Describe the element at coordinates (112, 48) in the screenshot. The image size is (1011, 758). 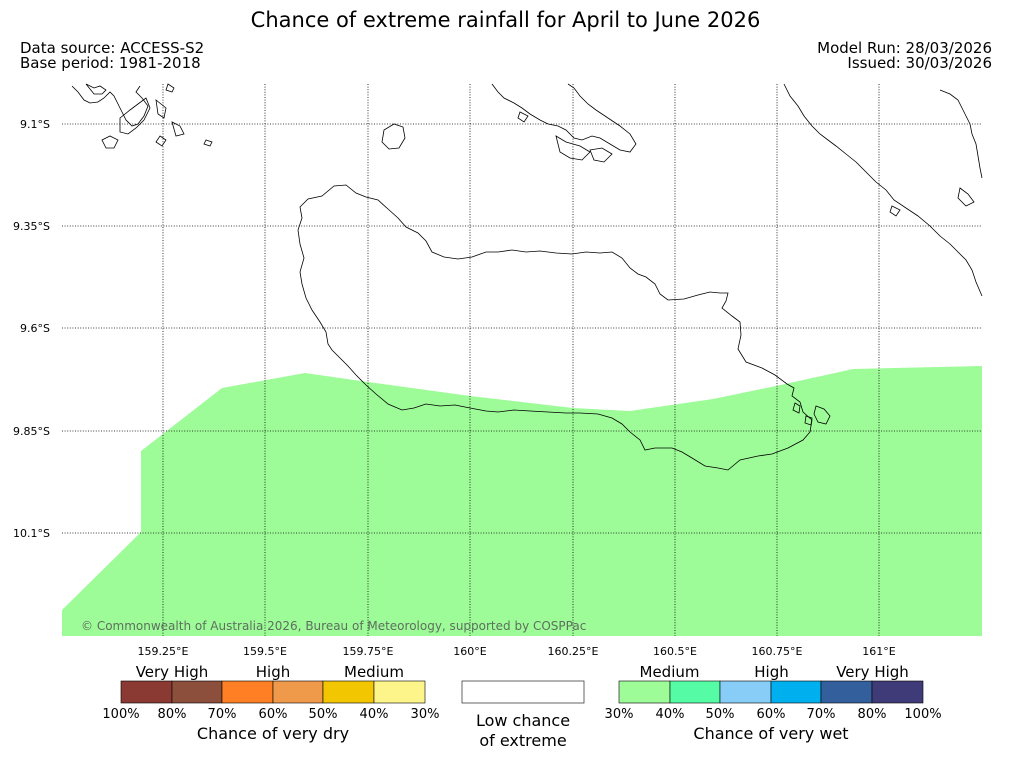
I see `data-source-text: Data source: ACCESS-S2` at that location.